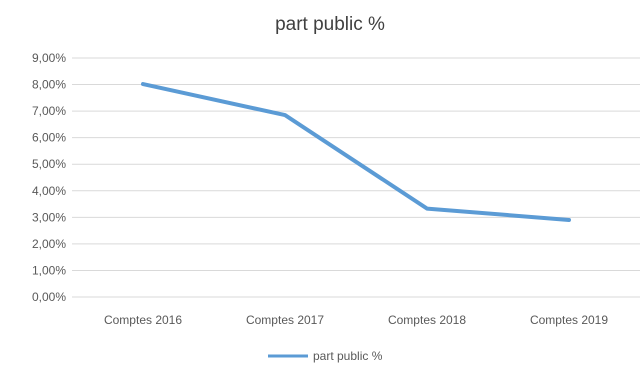  What do you see at coordinates (143, 320) in the screenshot?
I see `x-tick-label: Comptes 2016` at bounding box center [143, 320].